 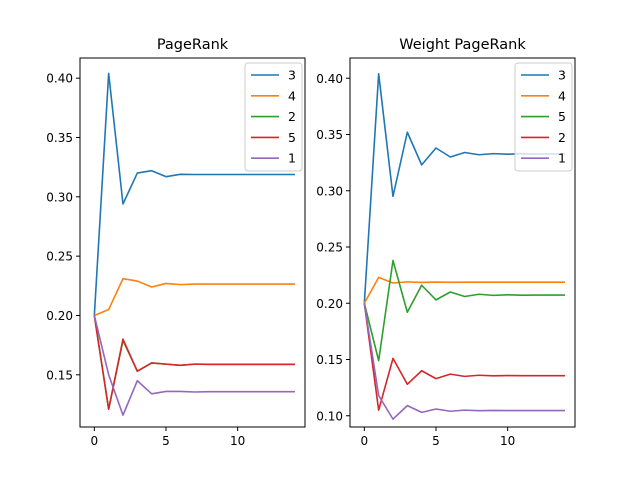 I want to click on y-tick-label: 0.10, so click(x=329, y=416).